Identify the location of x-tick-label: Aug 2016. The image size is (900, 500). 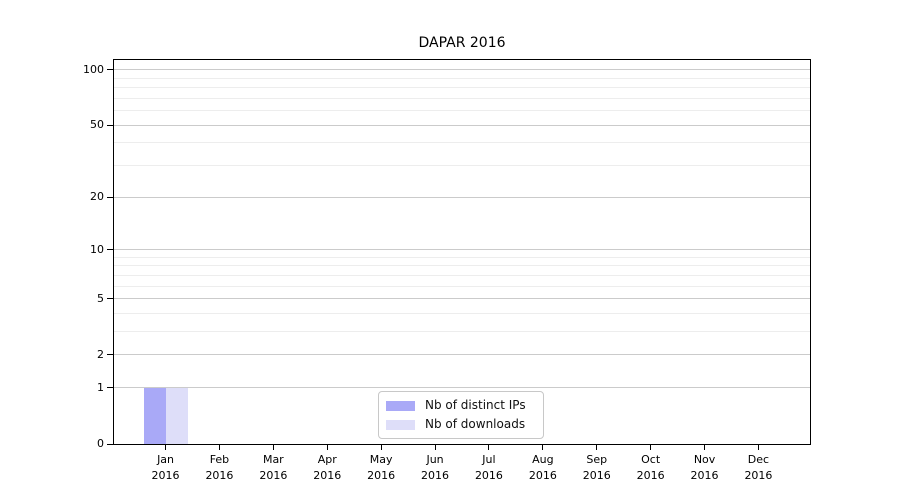
(542, 467).